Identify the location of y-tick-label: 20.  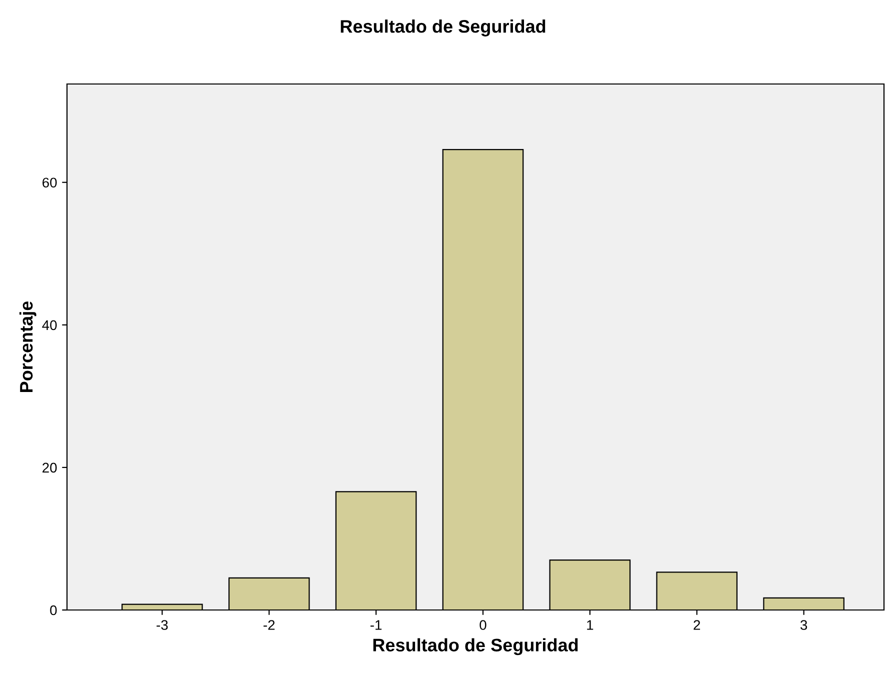
(49, 467).